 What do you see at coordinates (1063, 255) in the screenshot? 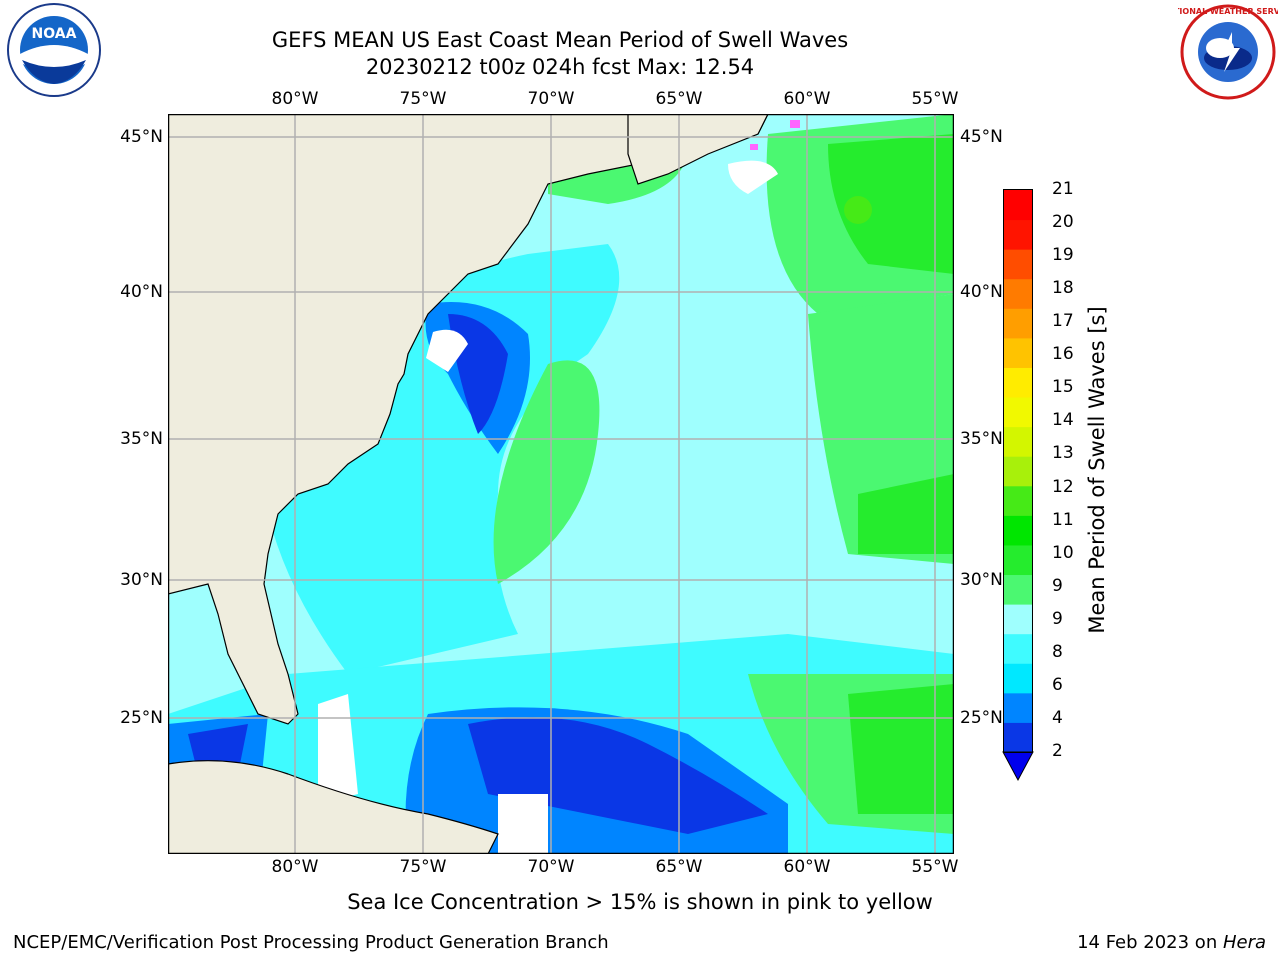
I see `colorbar-tick-label: 19` at bounding box center [1063, 255].